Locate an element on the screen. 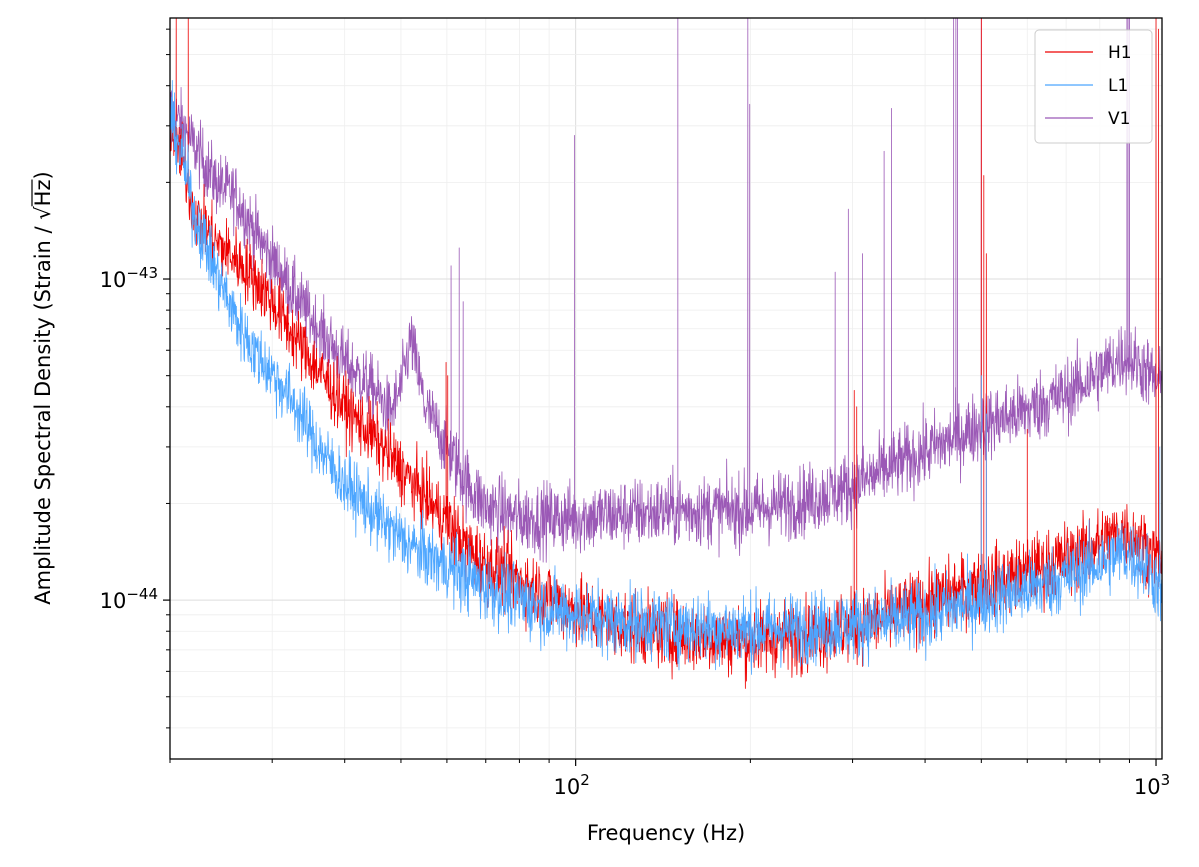 This screenshot has height=867, width=1199. legend-box is located at coordinates (1093, 86).